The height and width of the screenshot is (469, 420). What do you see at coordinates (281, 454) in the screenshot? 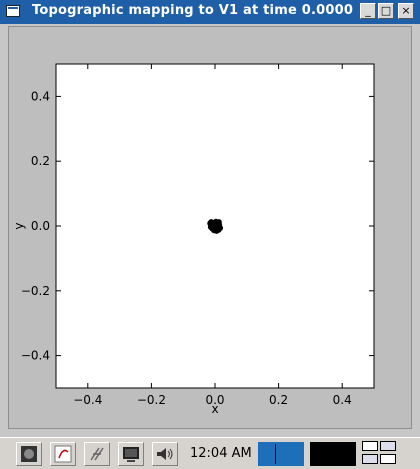
I see `cpu-monitor` at bounding box center [281, 454].